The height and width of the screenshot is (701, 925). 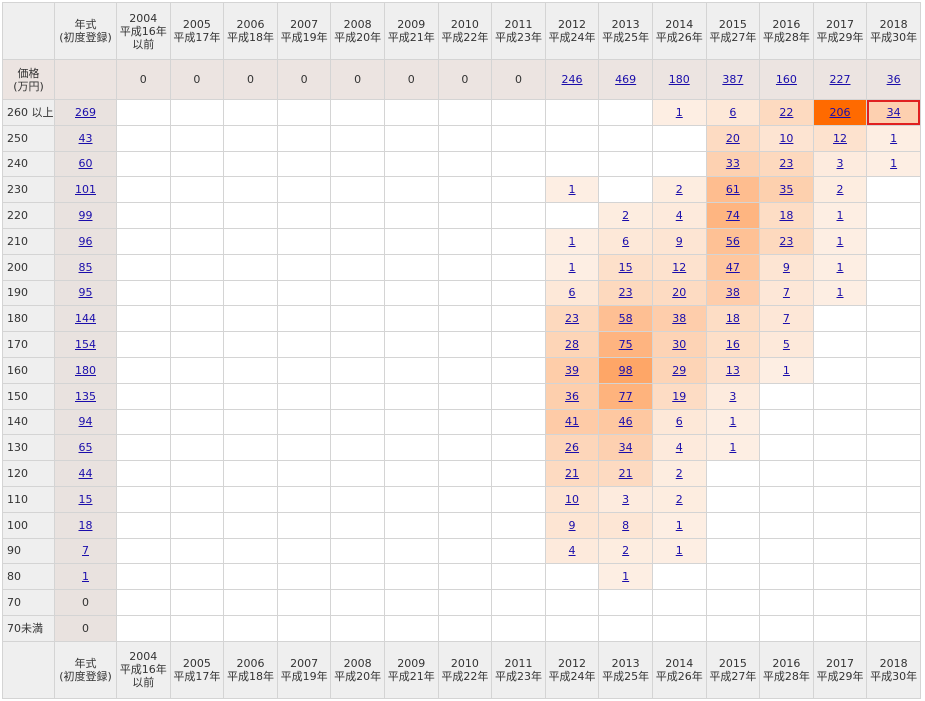 What do you see at coordinates (85, 216) in the screenshot?
I see `count-link: 99` at bounding box center [85, 216].